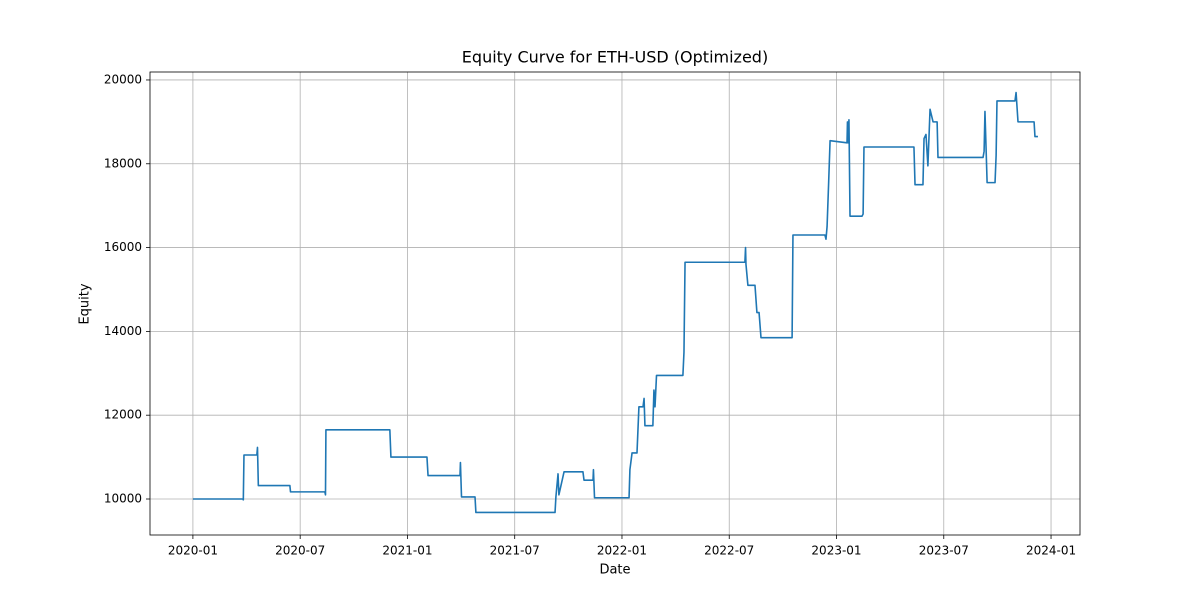  I want to click on chart-title: Equity Curve for ETH-USD (Optimized), so click(615, 57).